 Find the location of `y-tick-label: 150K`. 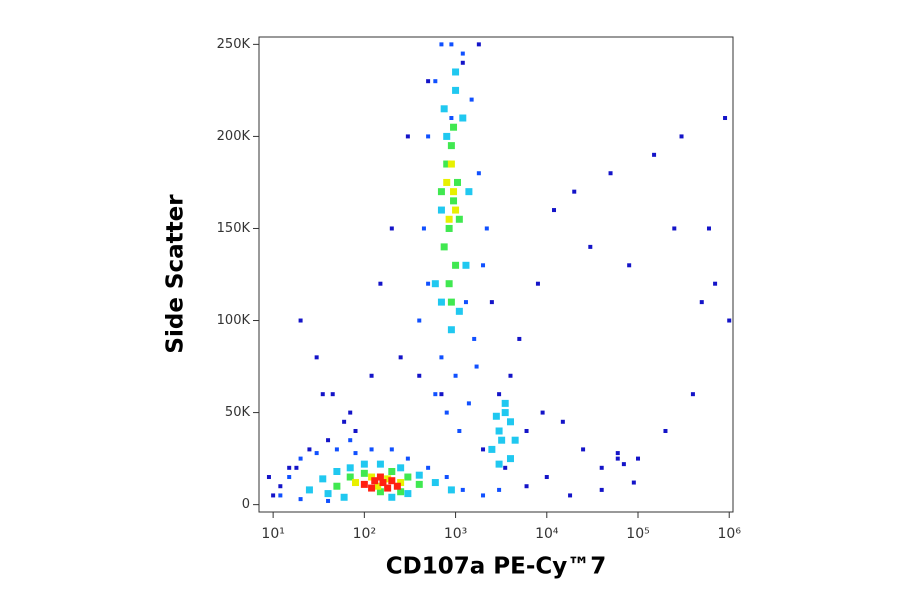

y-tick-label: 150K is located at coordinates (234, 228).